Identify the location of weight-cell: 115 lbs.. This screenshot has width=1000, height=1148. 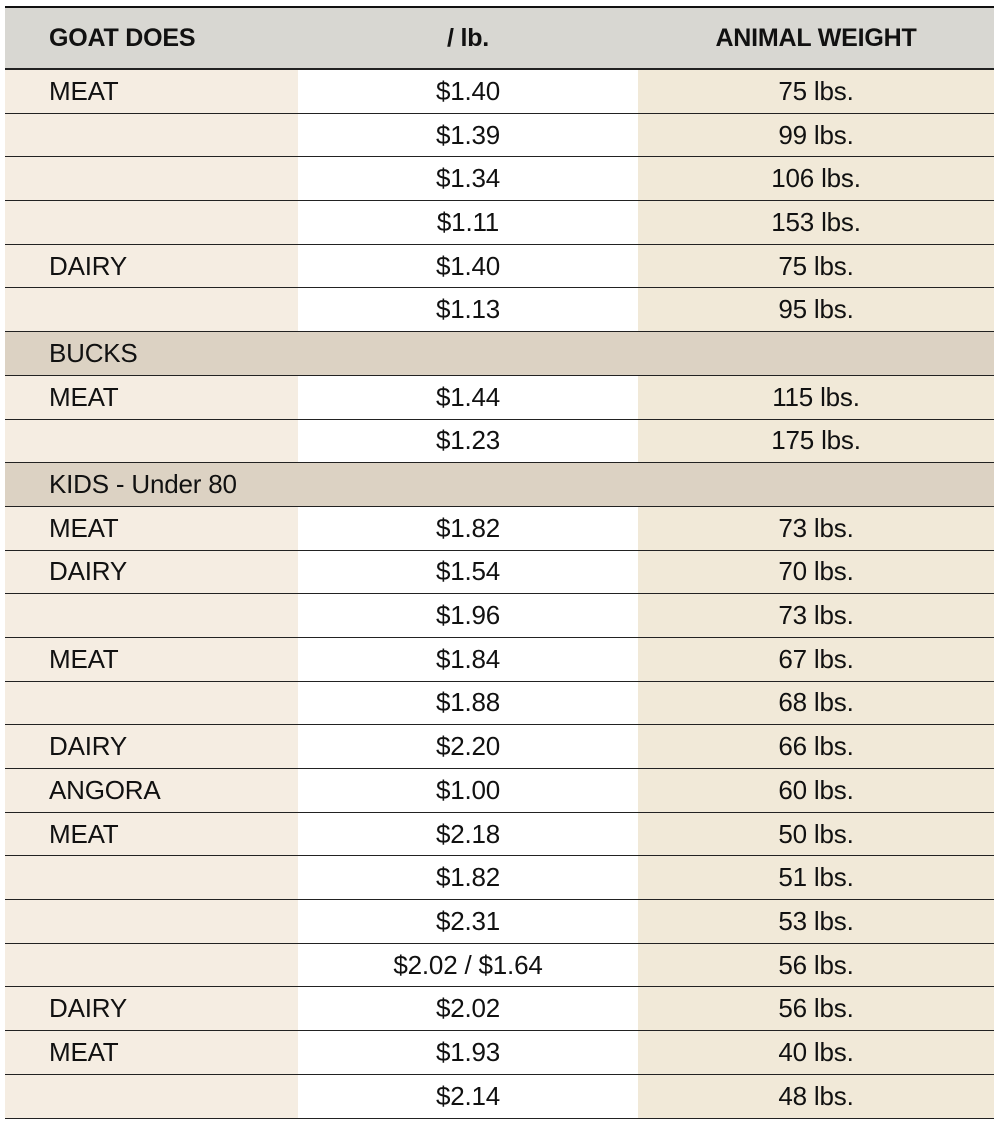
(816, 397).